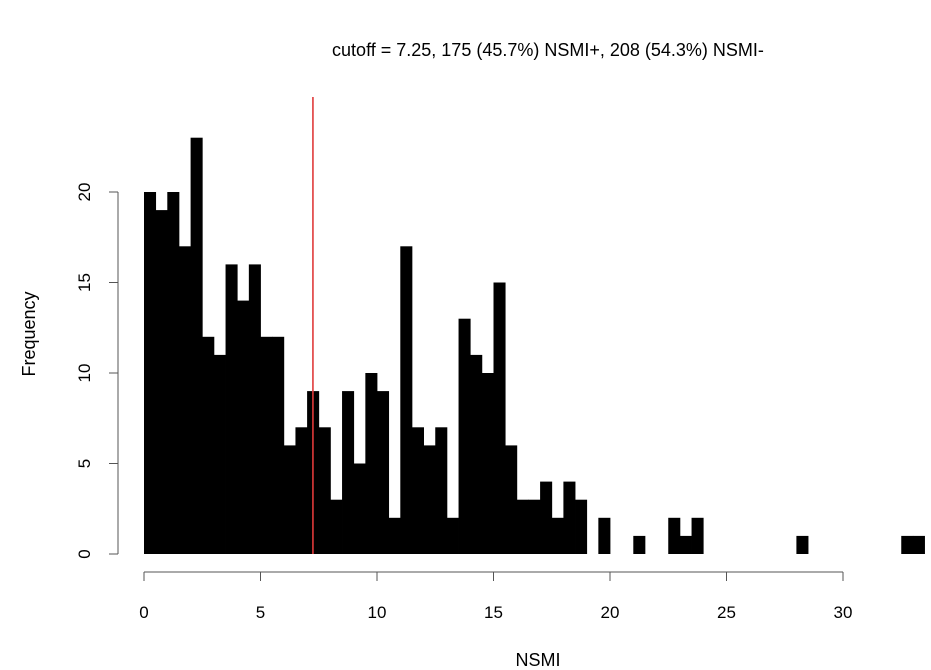 Image resolution: width=931 pixels, height=670 pixels. Describe the element at coordinates (84, 463) in the screenshot. I see `y-tick-label: 5` at that location.